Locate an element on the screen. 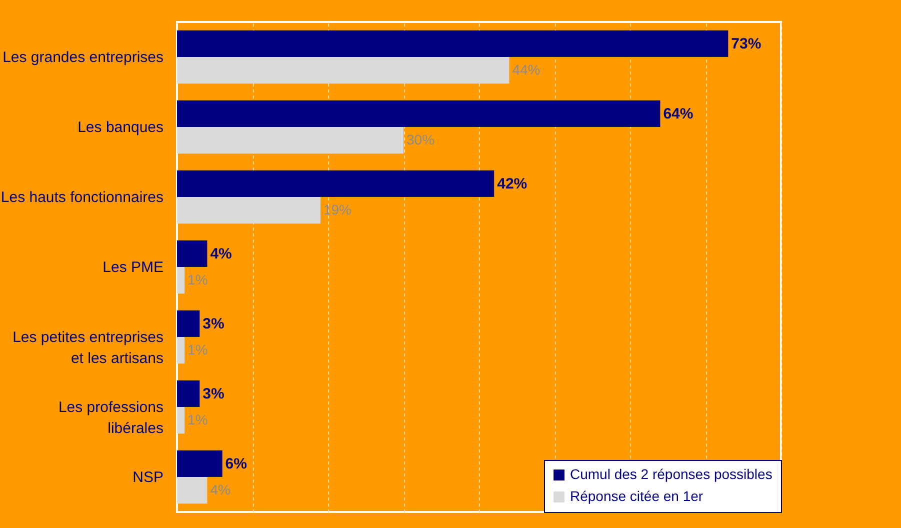  y-tick-label: NSP is located at coordinates (148, 477).